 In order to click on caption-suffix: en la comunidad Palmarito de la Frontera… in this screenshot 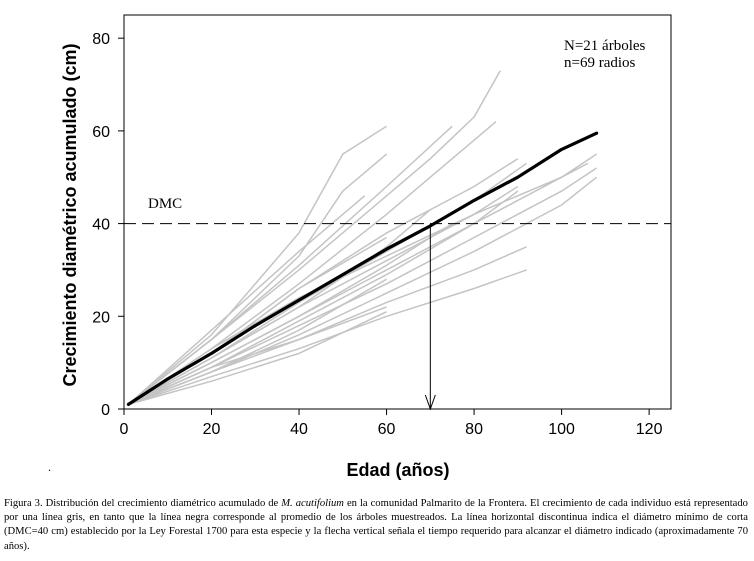, I will do `click(376, 525)`.